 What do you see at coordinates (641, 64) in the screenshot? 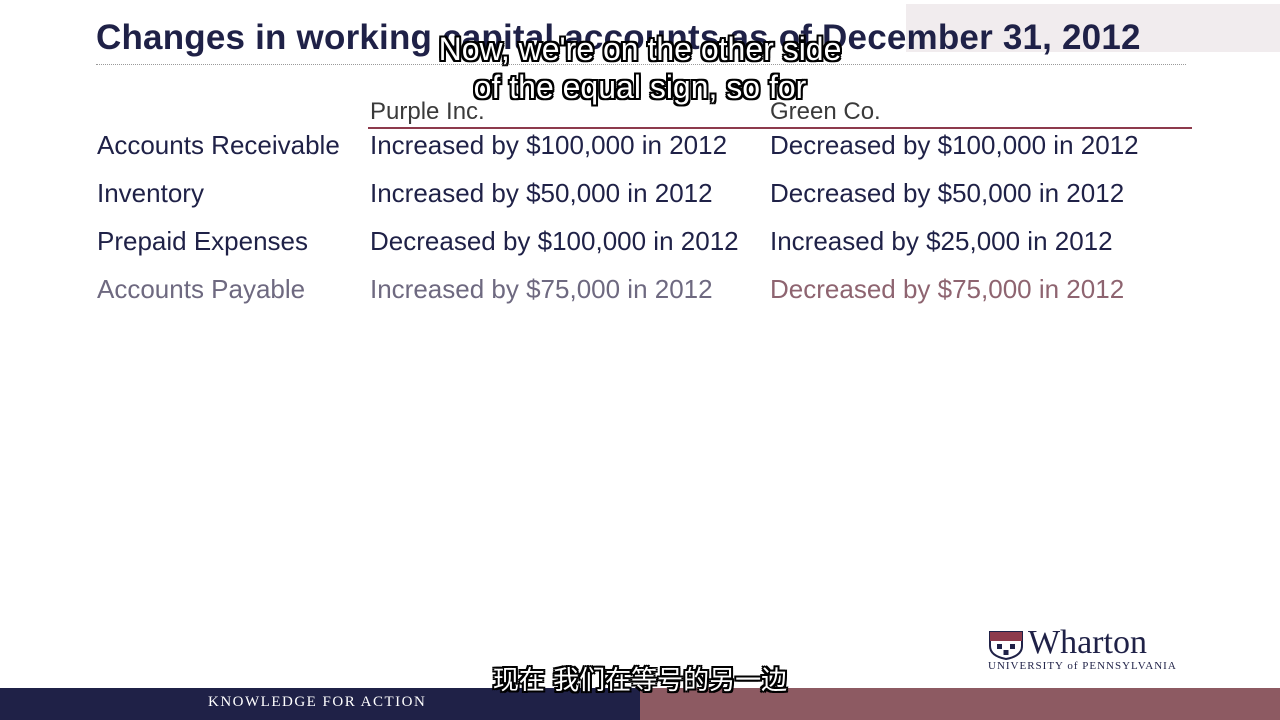
I see `title-divider` at bounding box center [641, 64].